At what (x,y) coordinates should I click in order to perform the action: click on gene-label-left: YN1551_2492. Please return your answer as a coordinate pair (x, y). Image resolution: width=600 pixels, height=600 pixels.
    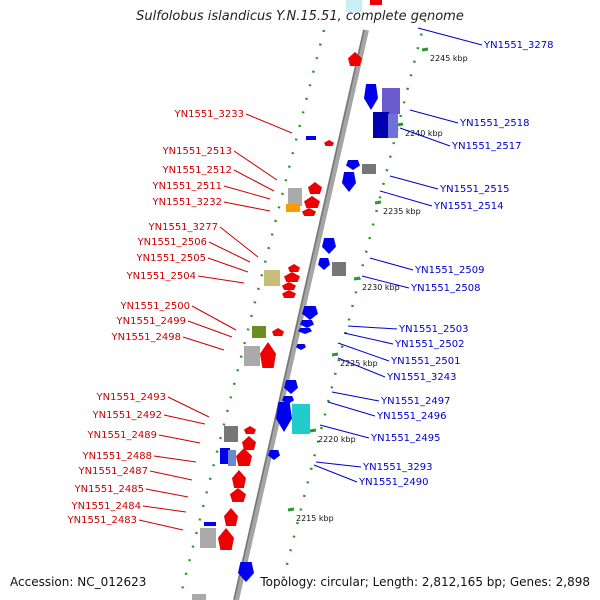
    Looking at the image, I should click on (127, 415).